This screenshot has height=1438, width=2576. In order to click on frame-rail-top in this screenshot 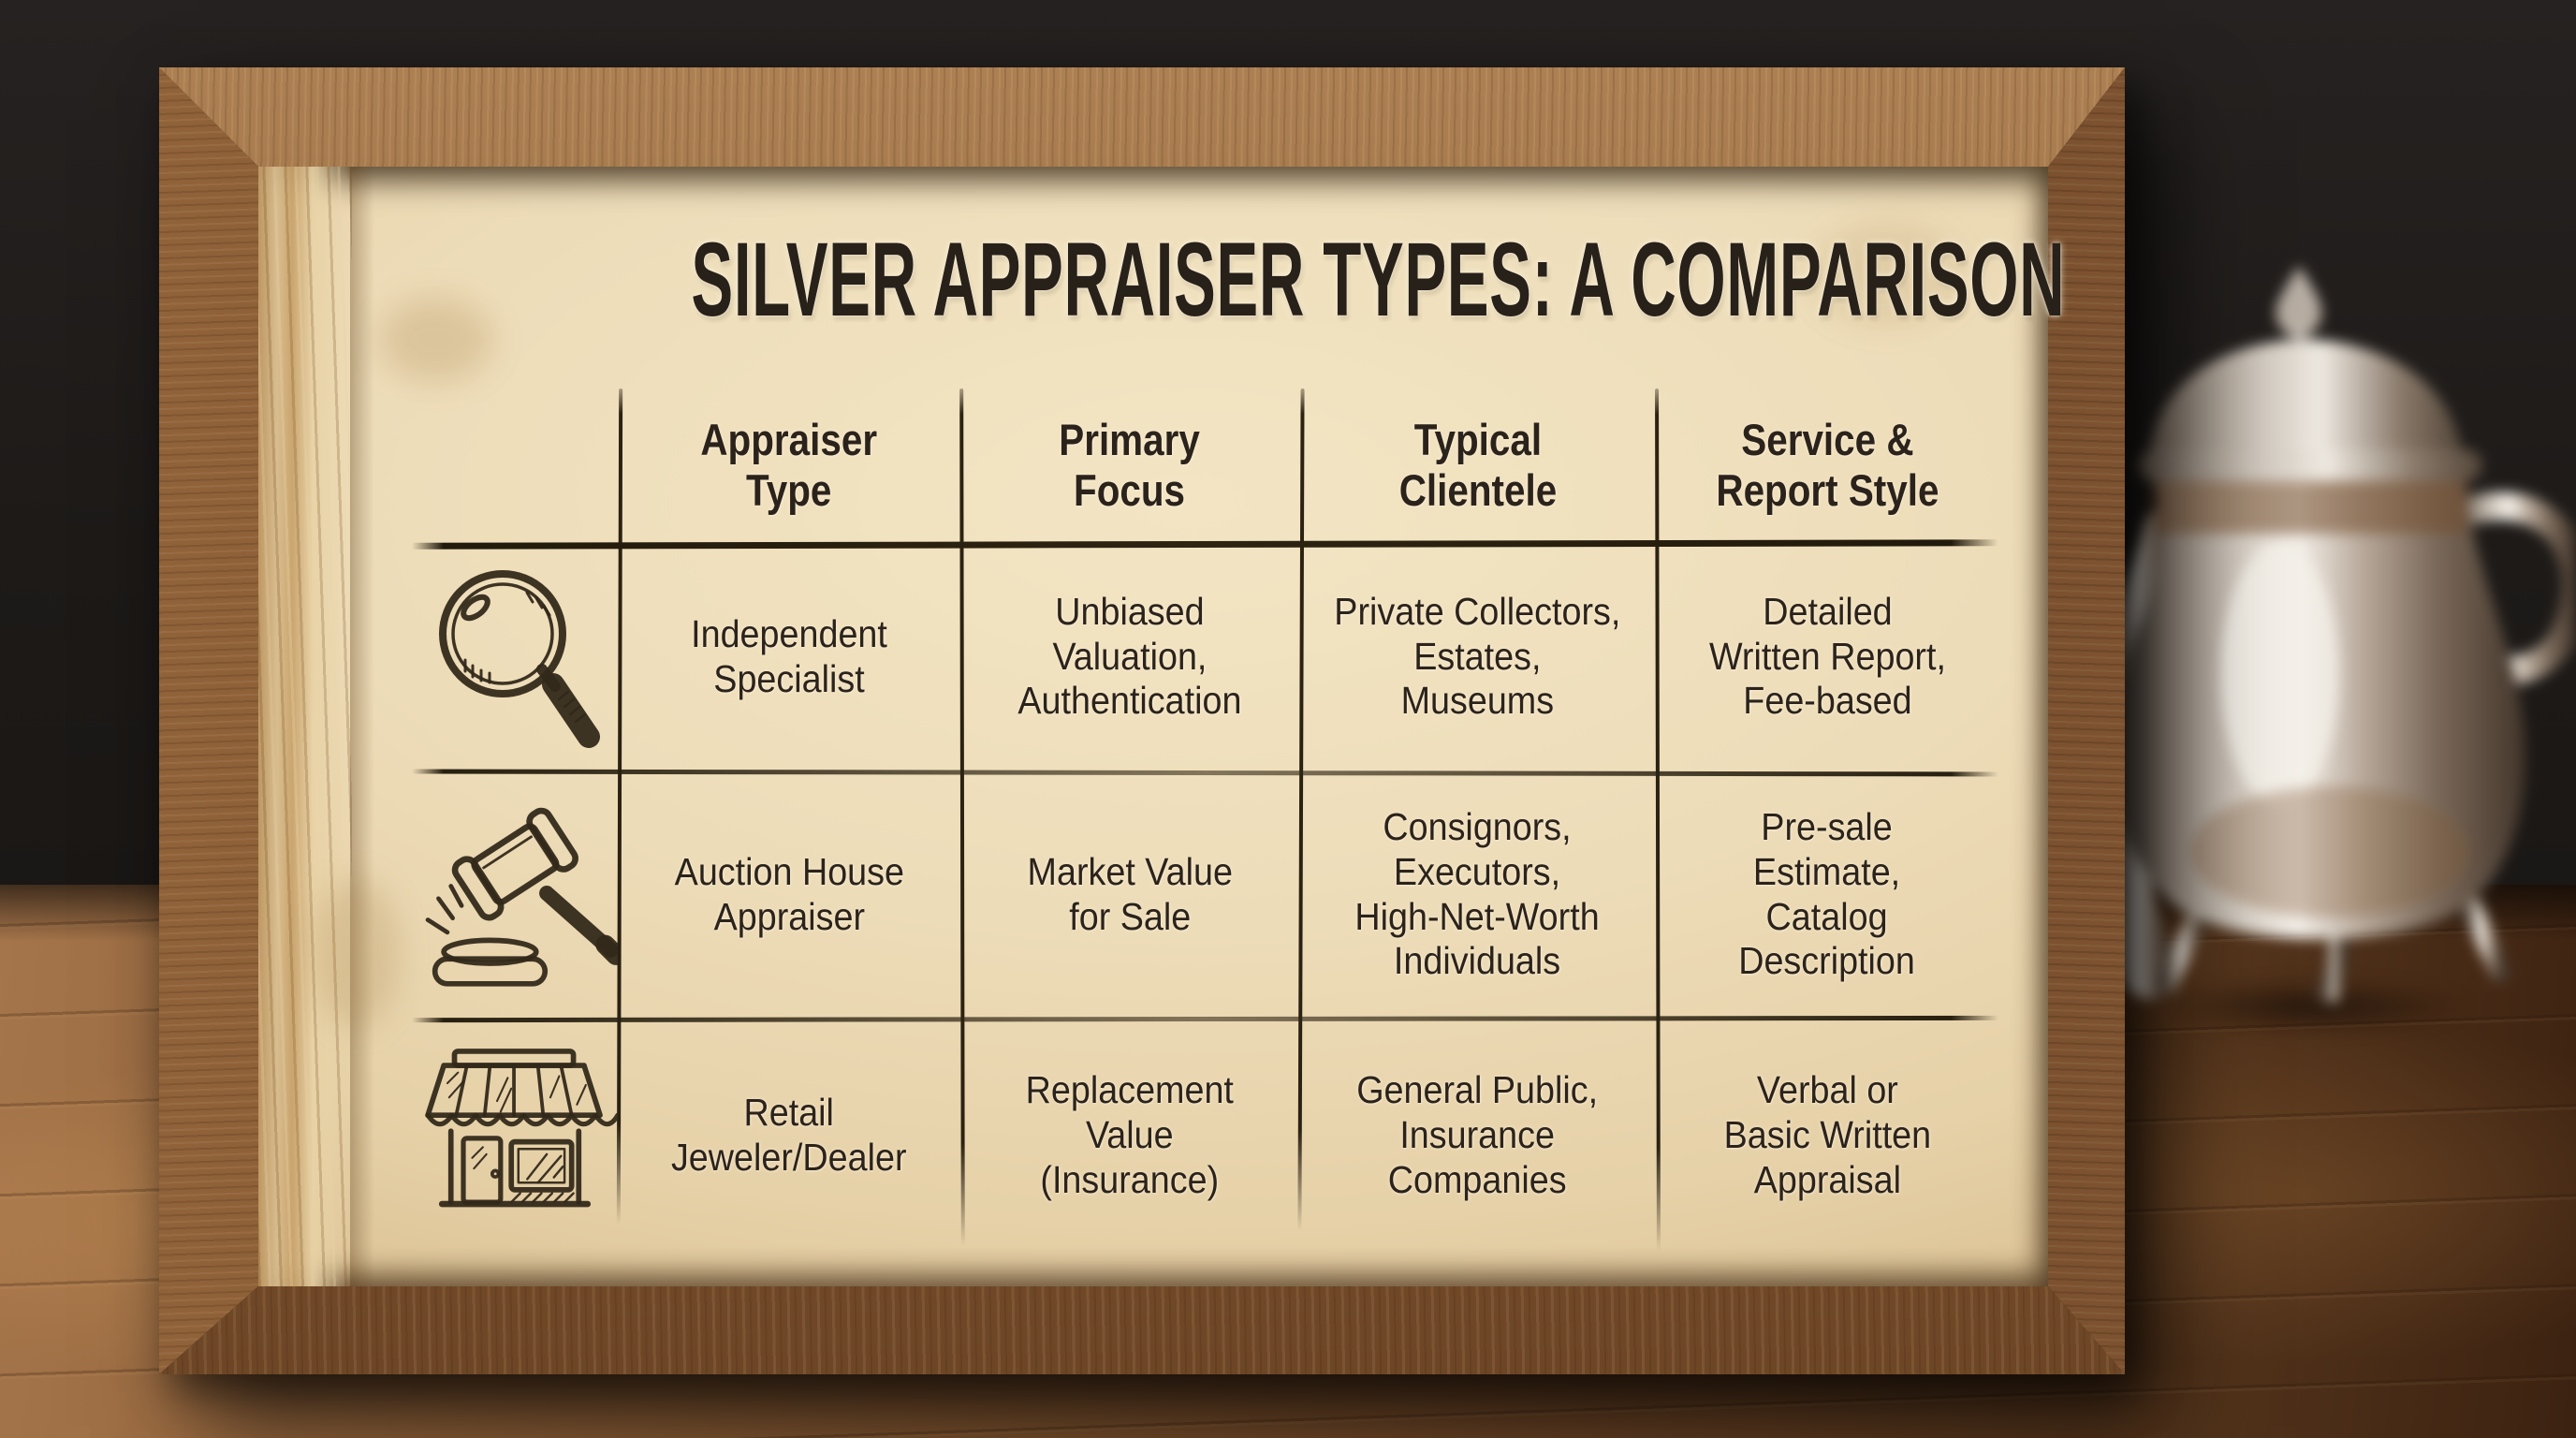, I will do `click(1142, 117)`.